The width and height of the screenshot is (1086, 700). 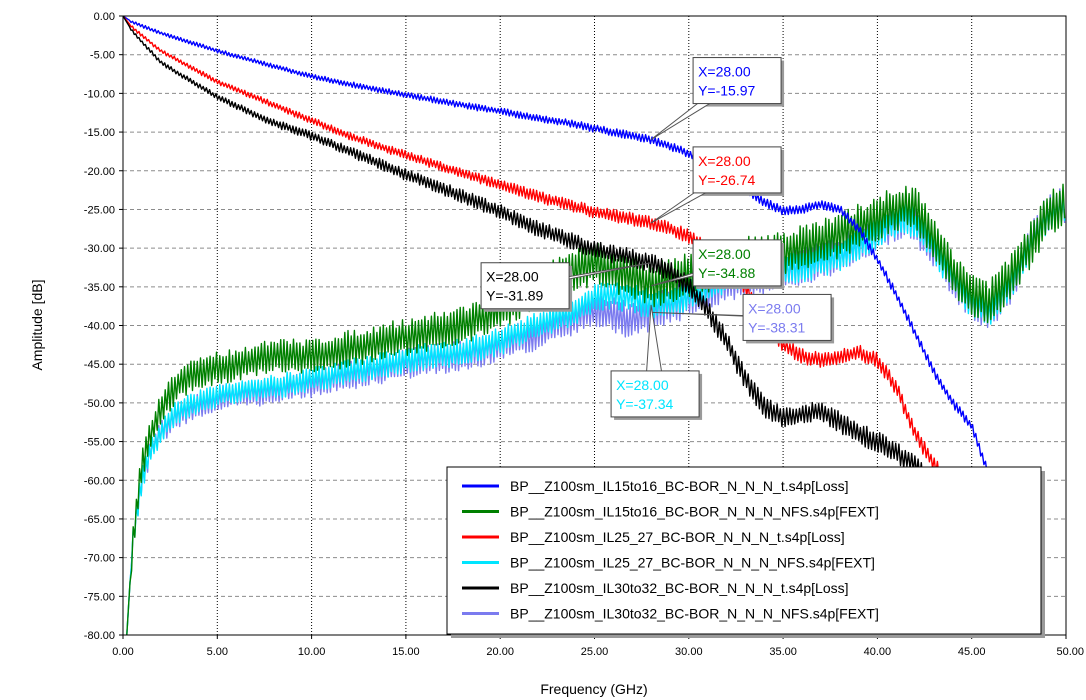 I want to click on marker-y-text: Y=-26.74, so click(x=726, y=180).